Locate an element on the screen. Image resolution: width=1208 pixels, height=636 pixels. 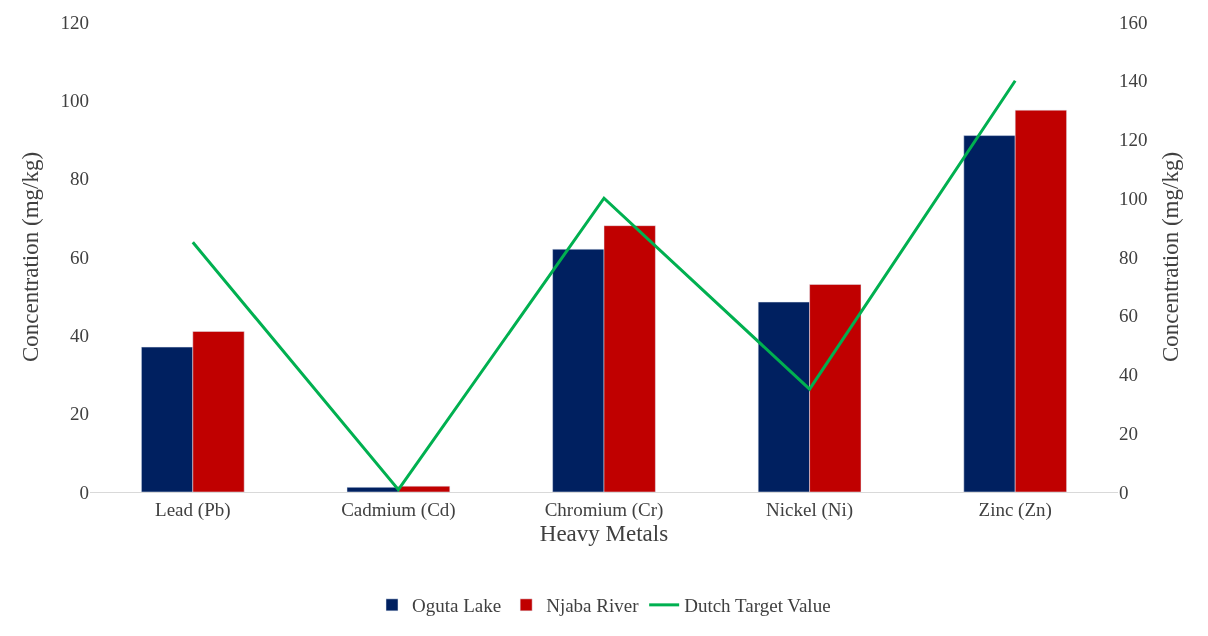
y-tick-label: 120 is located at coordinates (74, 22).